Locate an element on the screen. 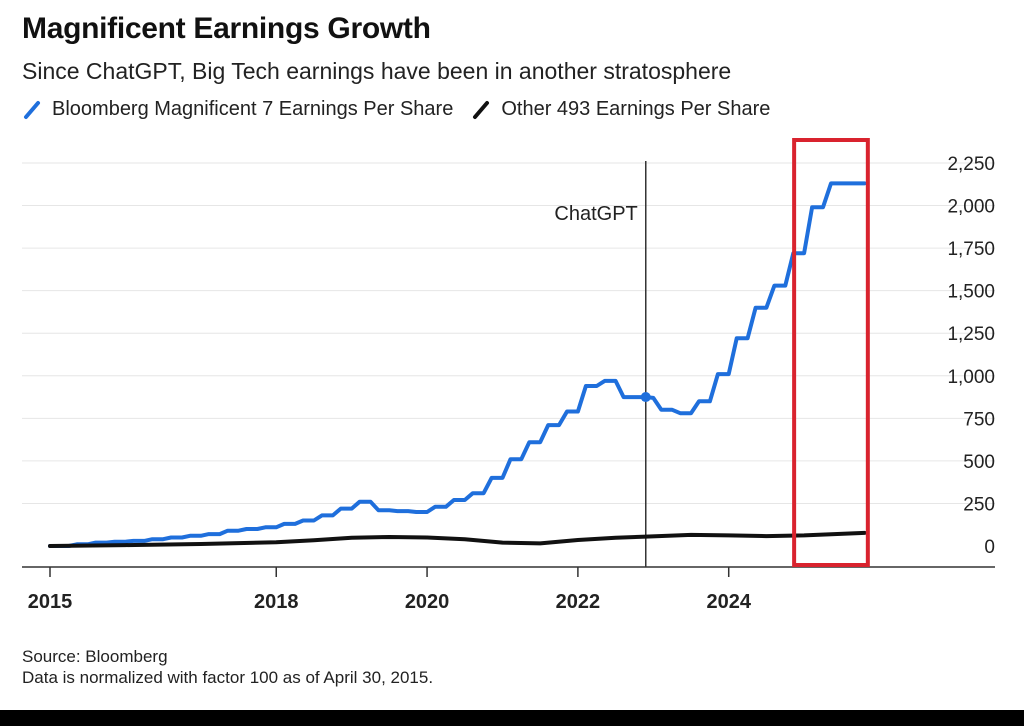 The image size is (1024, 726). x-tick-label-2018: 2018 is located at coordinates (276, 602).